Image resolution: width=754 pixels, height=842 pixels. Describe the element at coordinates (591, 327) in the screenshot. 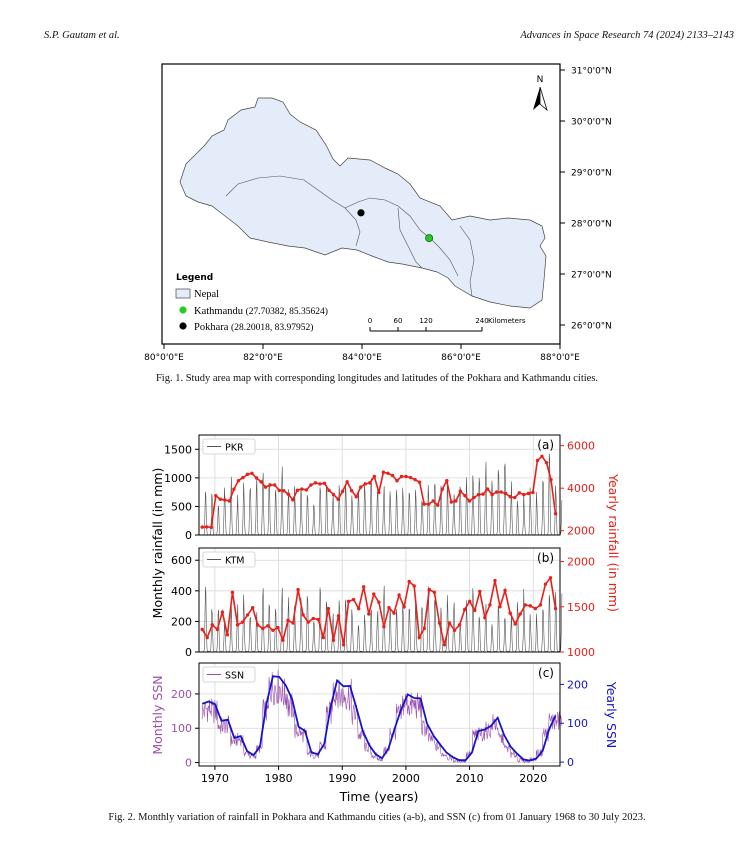

I see `lat-tick-label: 26°0'0"N` at that location.